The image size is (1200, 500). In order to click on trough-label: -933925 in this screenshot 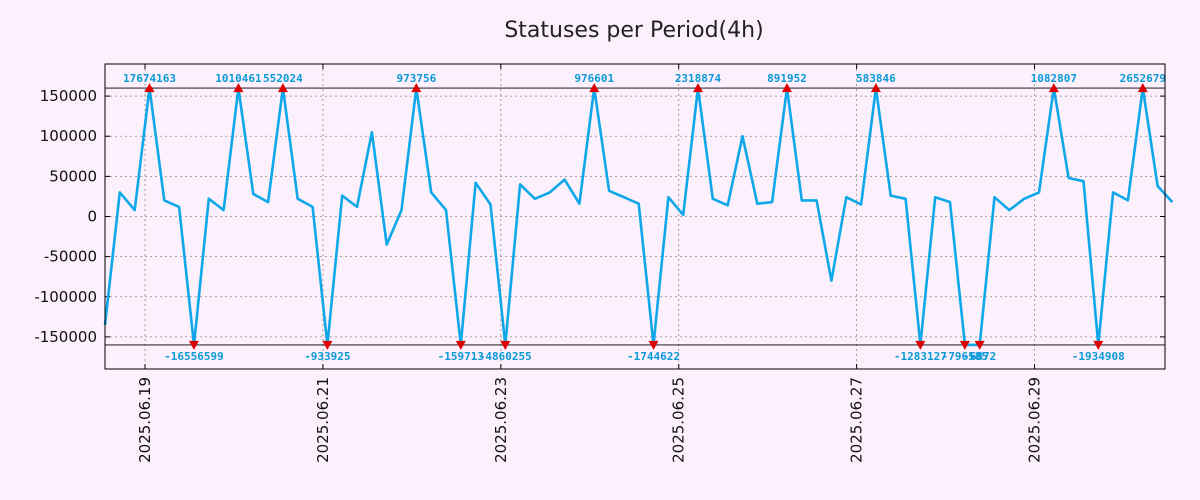, I will do `click(327, 356)`.